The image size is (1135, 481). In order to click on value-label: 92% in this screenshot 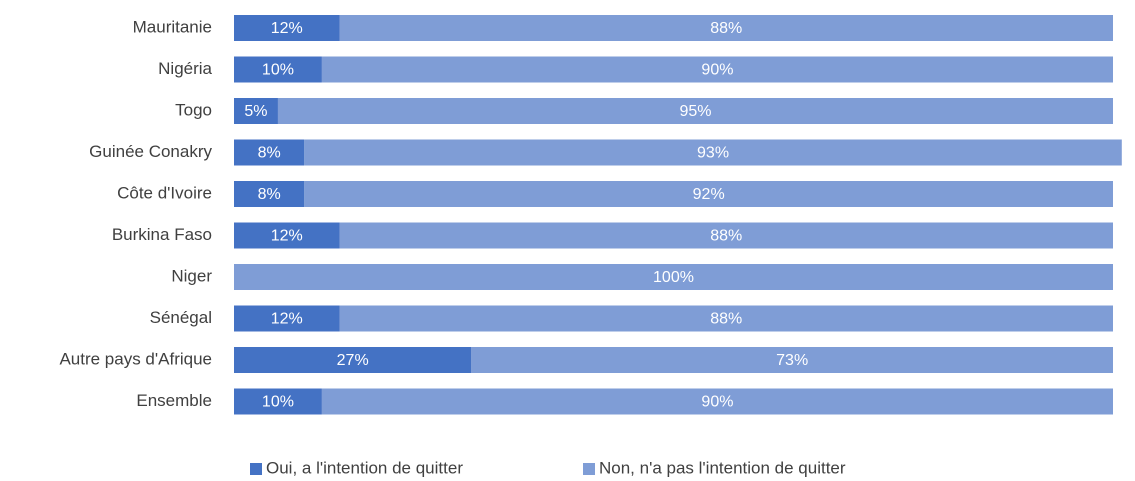, I will do `click(709, 194)`.